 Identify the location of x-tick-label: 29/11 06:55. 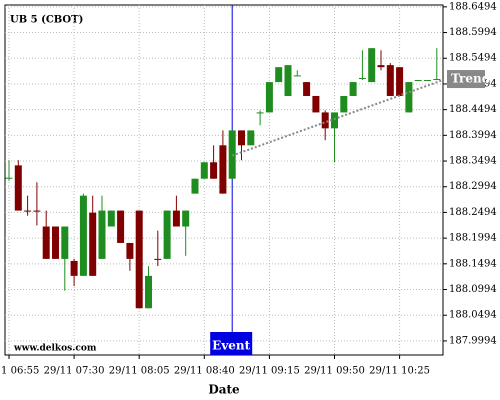
(19, 371).